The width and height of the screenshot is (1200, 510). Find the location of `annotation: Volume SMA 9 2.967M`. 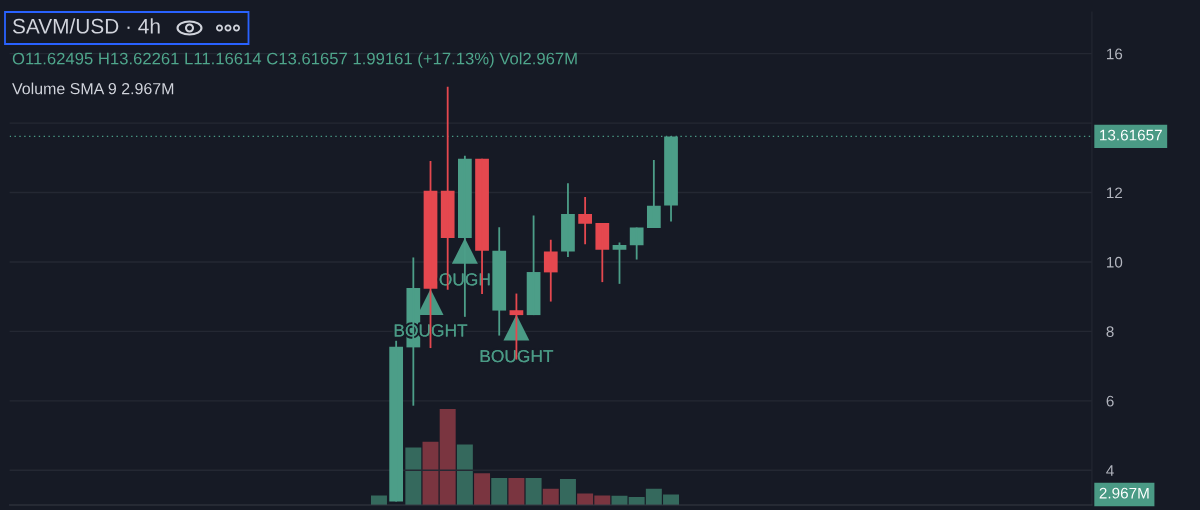

annotation: Volume SMA 9 2.967M is located at coordinates (93, 88).